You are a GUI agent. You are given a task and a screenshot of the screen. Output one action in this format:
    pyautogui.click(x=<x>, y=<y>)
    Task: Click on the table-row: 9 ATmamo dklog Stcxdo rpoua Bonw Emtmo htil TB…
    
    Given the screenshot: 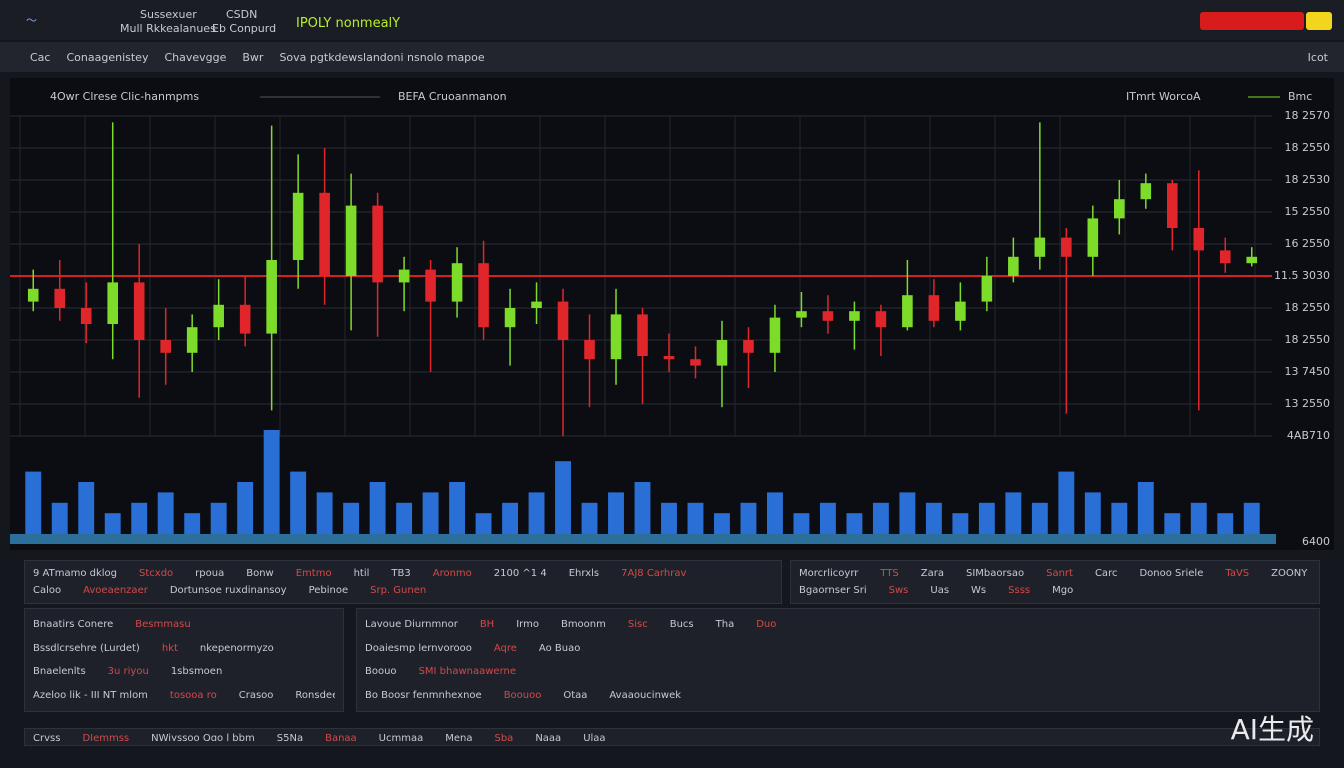 What is the action you would take?
    pyautogui.click(x=403, y=573)
    